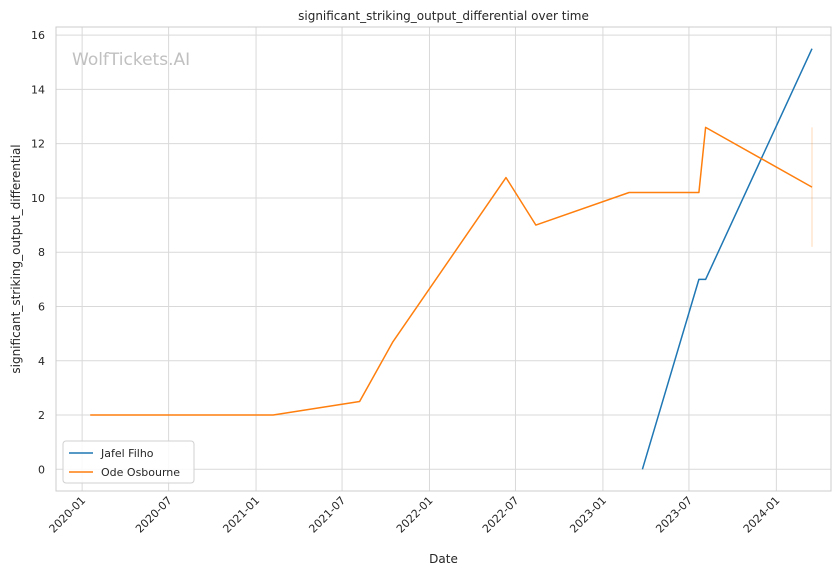  What do you see at coordinates (501, 515) in the screenshot?
I see `x-tick-label: 2022-07` at bounding box center [501, 515].